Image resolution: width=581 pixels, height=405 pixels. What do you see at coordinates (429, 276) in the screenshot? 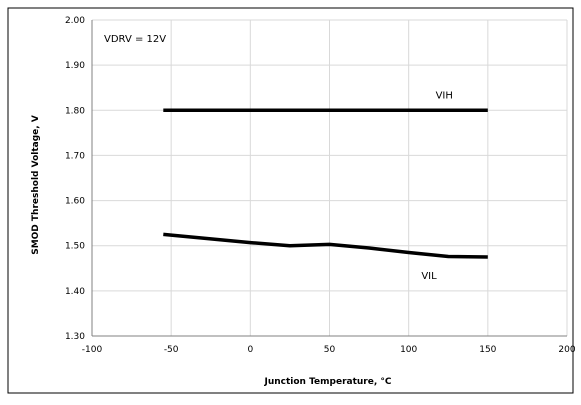
I see `series-label-vil: VIL` at bounding box center [429, 276].